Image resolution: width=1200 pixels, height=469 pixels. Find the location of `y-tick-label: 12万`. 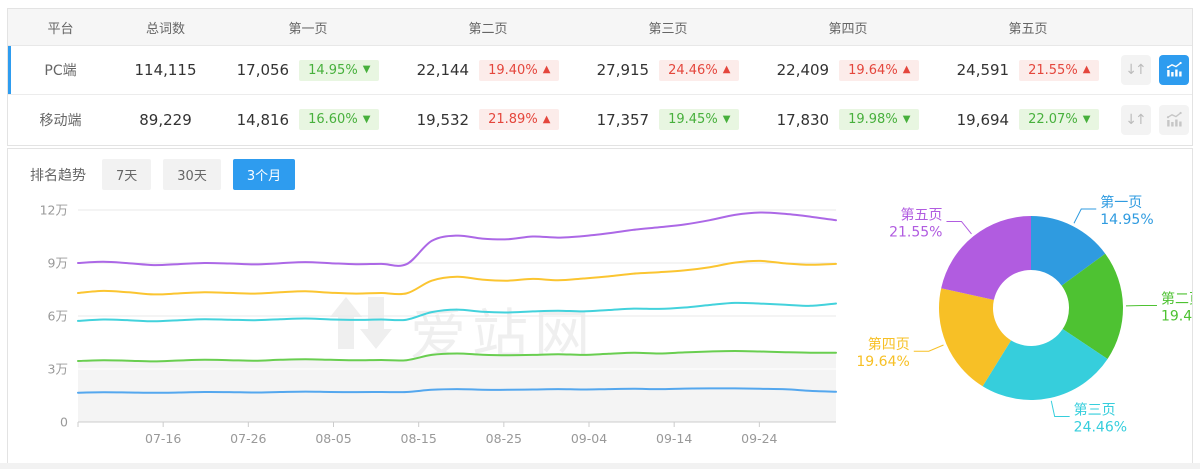

y-tick-label: 12万 is located at coordinates (54, 210).